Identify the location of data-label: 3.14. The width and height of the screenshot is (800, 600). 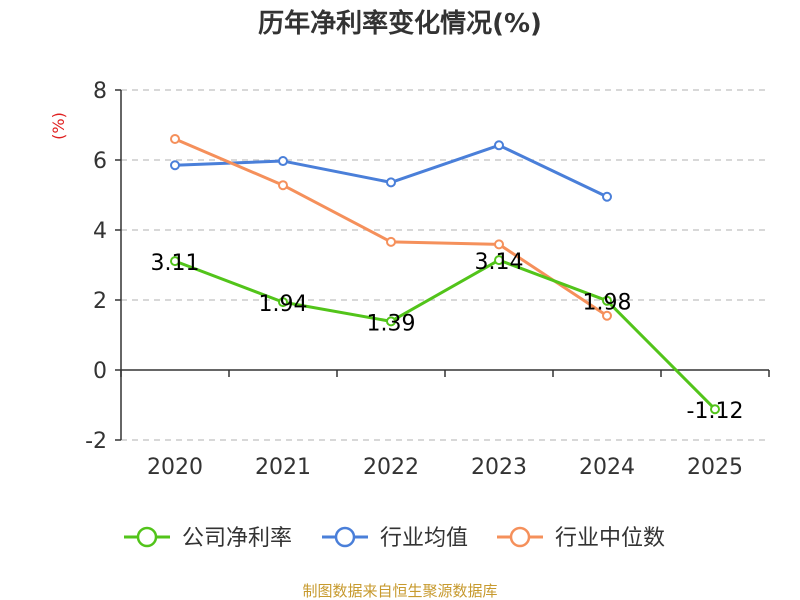
(499, 262).